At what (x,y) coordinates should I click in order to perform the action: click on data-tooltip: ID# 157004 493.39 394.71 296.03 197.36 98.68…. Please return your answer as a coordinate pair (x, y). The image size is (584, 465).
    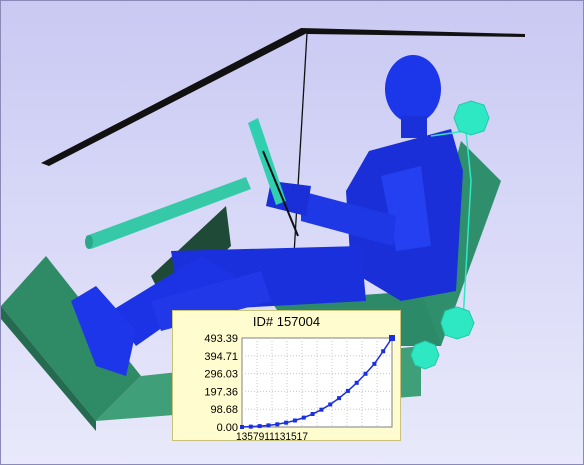
    Looking at the image, I should click on (286, 376).